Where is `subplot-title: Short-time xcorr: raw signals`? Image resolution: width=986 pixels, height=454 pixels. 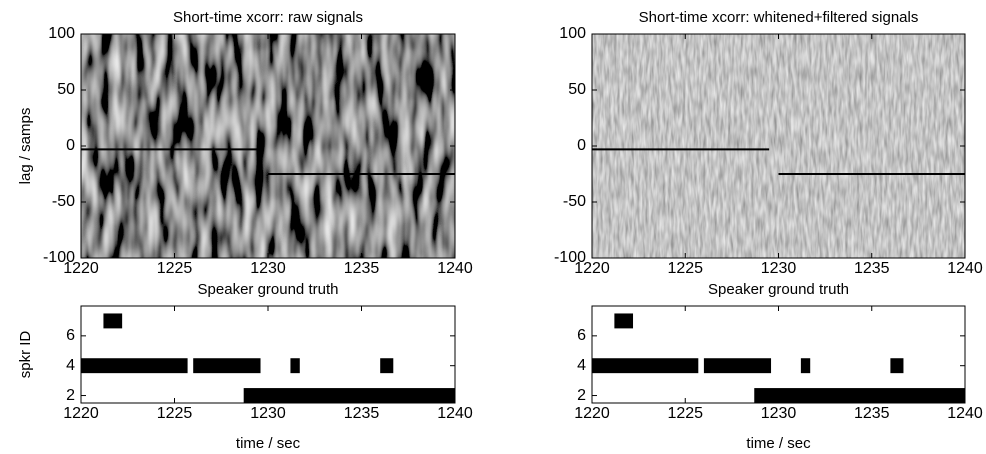
subplot-title: Short-time xcorr: raw signals is located at coordinates (268, 17).